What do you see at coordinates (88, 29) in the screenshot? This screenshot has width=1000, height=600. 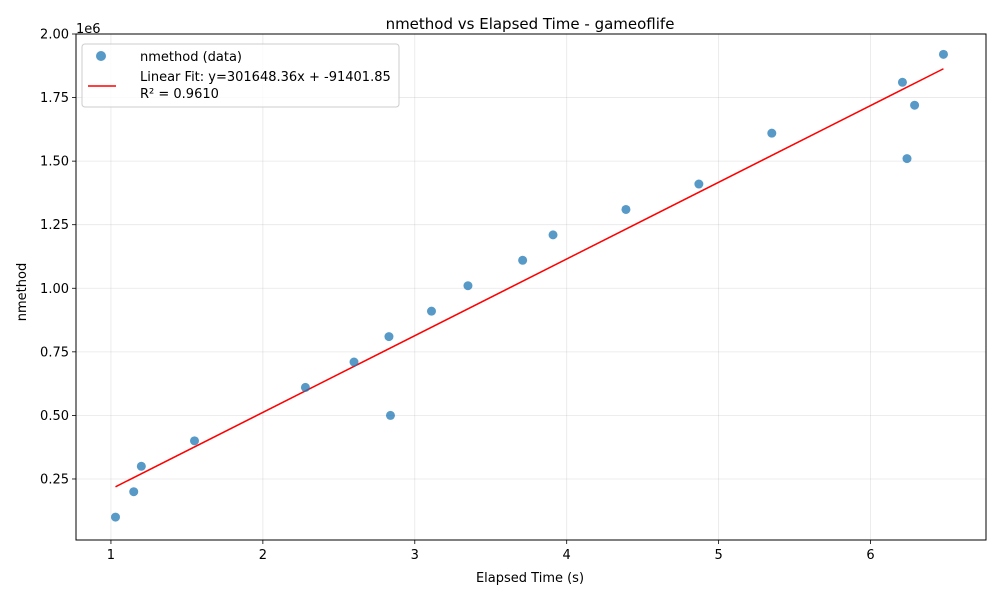 I see `y-axis-offset-label: 1e6` at bounding box center [88, 29].